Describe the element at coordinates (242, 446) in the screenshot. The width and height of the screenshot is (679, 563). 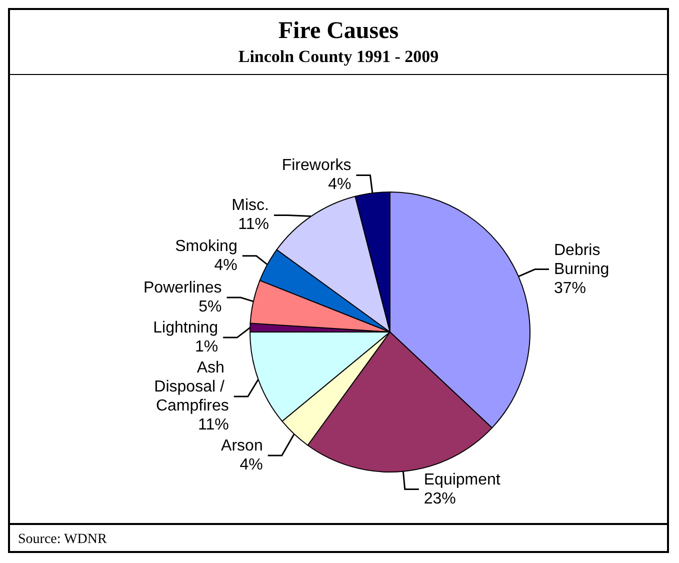
I see `slice-label: Arson` at that location.